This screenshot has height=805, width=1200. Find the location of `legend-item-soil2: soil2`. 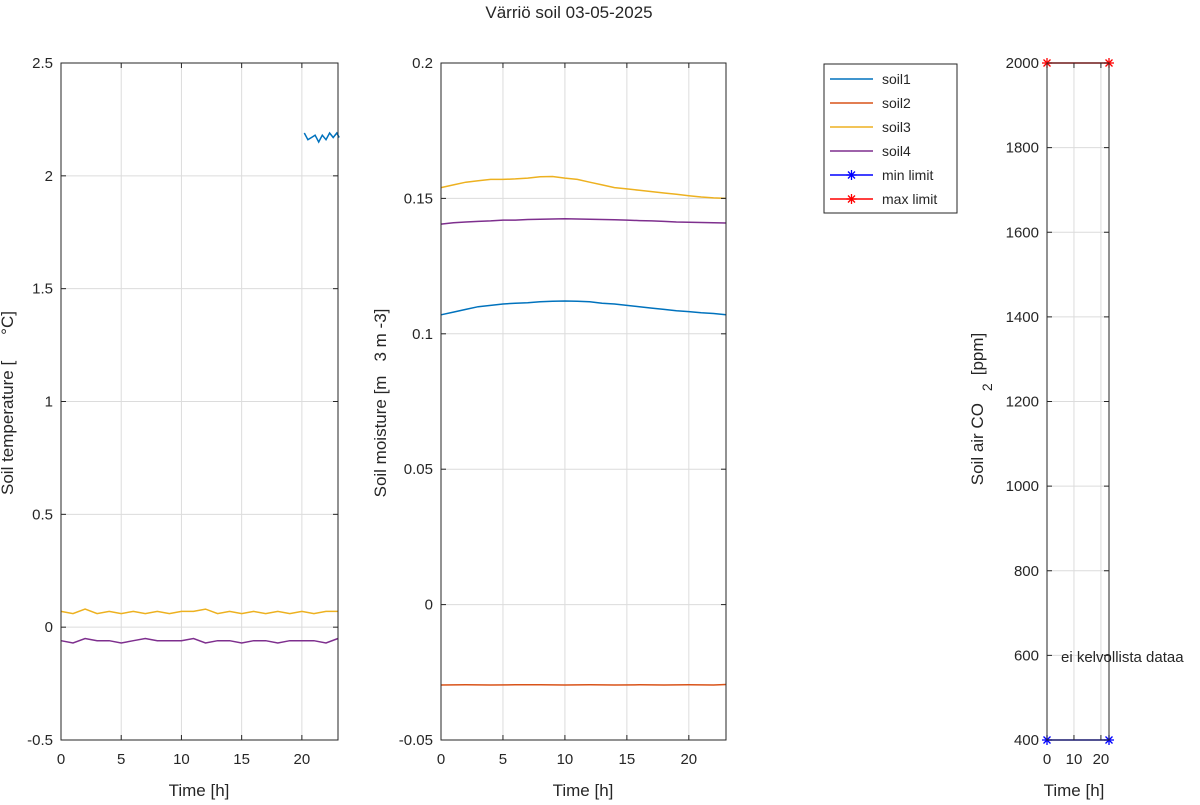

legend-item-soil2: soil2 is located at coordinates (870, 103).